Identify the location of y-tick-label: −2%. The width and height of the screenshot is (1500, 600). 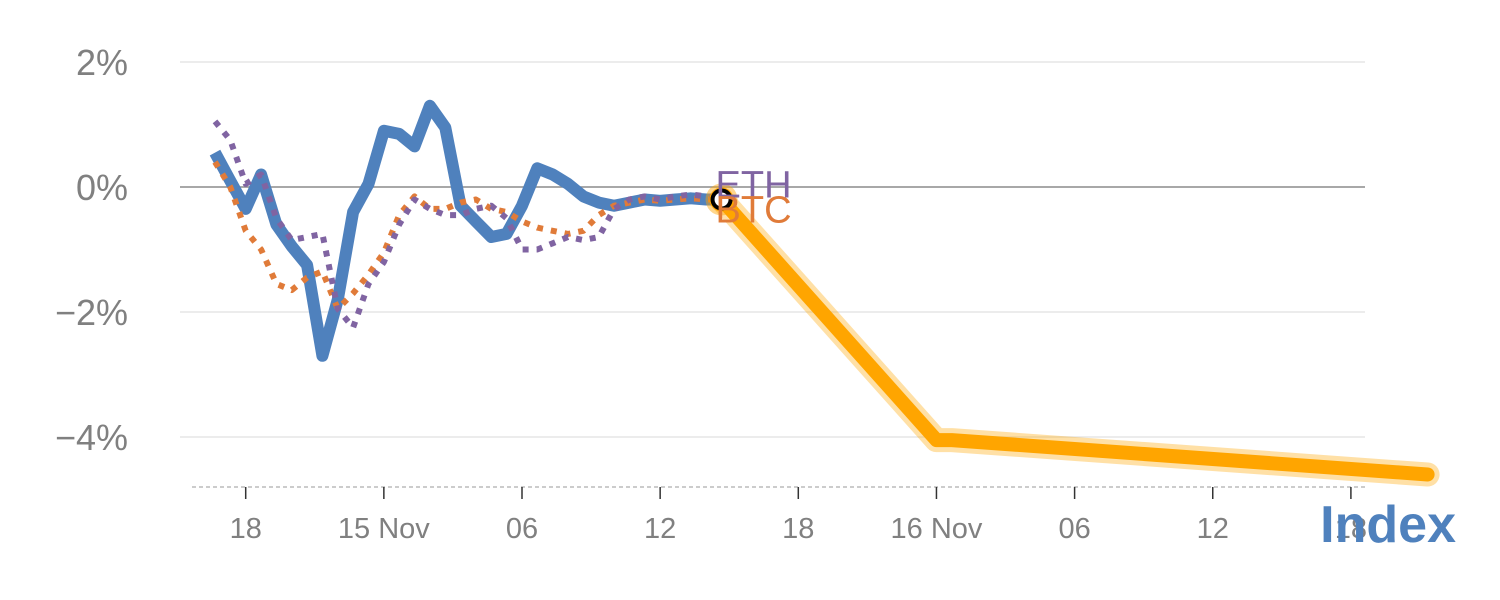
(91, 312).